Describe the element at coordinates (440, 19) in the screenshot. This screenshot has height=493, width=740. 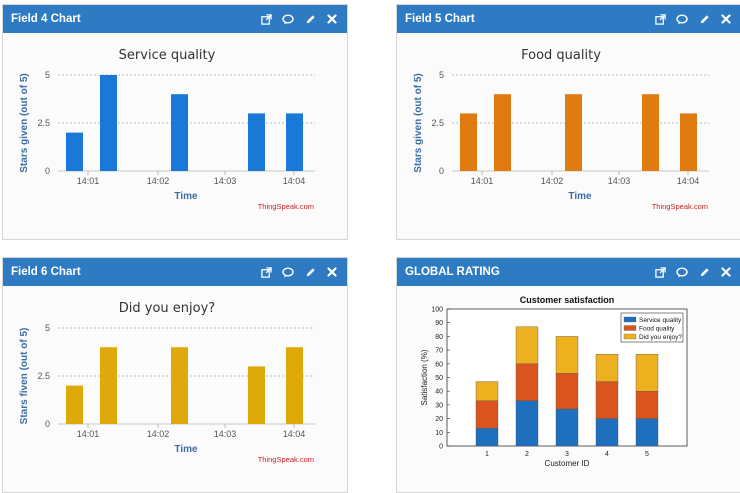
I see `panel-title: Field 5 Chart` at that location.